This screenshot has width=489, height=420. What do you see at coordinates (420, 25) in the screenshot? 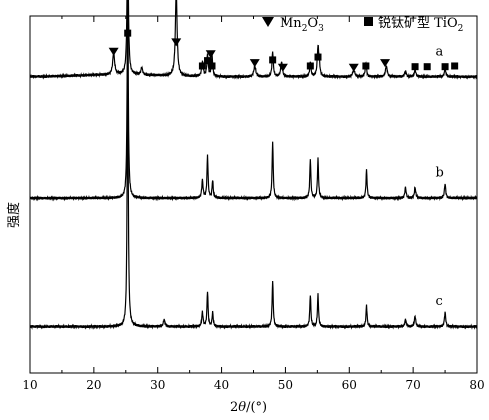
I see `legend-tio2: 锐钛矿型 TiO2` at bounding box center [420, 25].